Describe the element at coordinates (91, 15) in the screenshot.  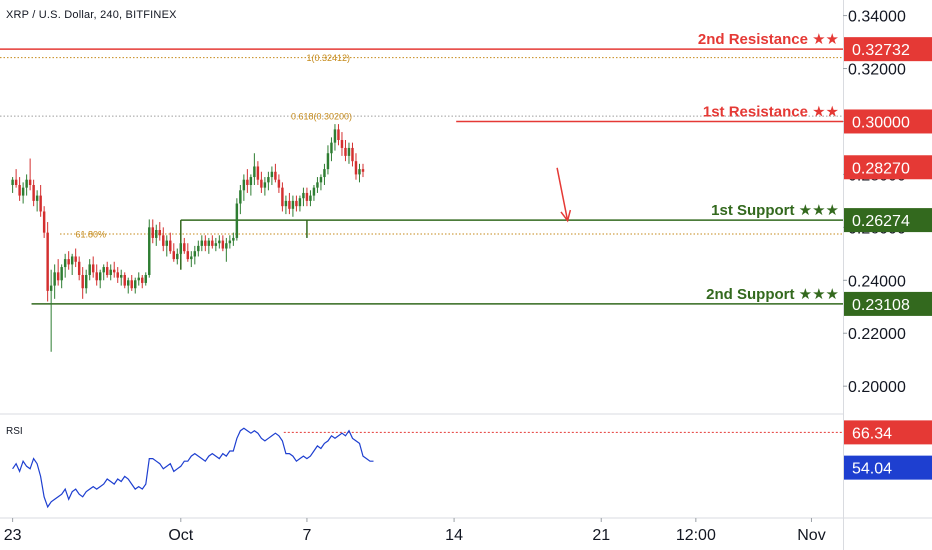
I see `chart-title: XRP / U.S. Dollar, 240, BITFINEX` at that location.